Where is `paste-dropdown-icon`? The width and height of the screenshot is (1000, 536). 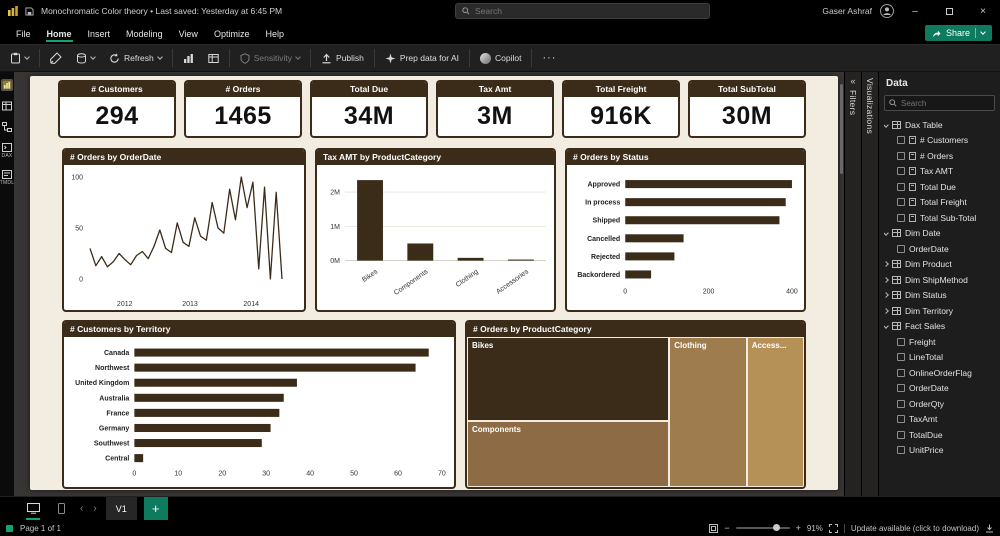 paste-dropdown-icon is located at coordinates (27, 57).